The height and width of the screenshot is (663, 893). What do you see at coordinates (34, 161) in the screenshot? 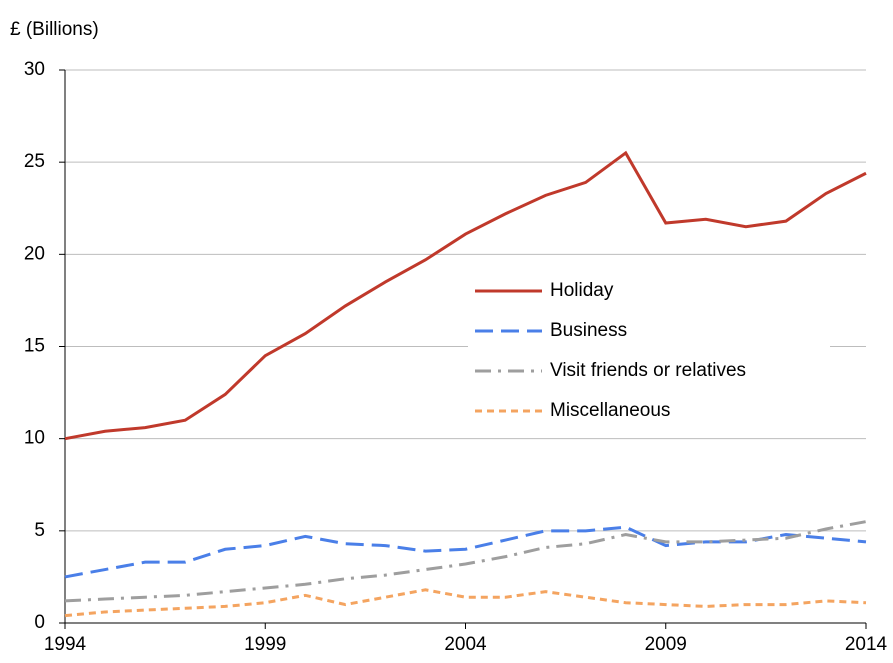
I see `y-tick-label: 25` at bounding box center [34, 161].